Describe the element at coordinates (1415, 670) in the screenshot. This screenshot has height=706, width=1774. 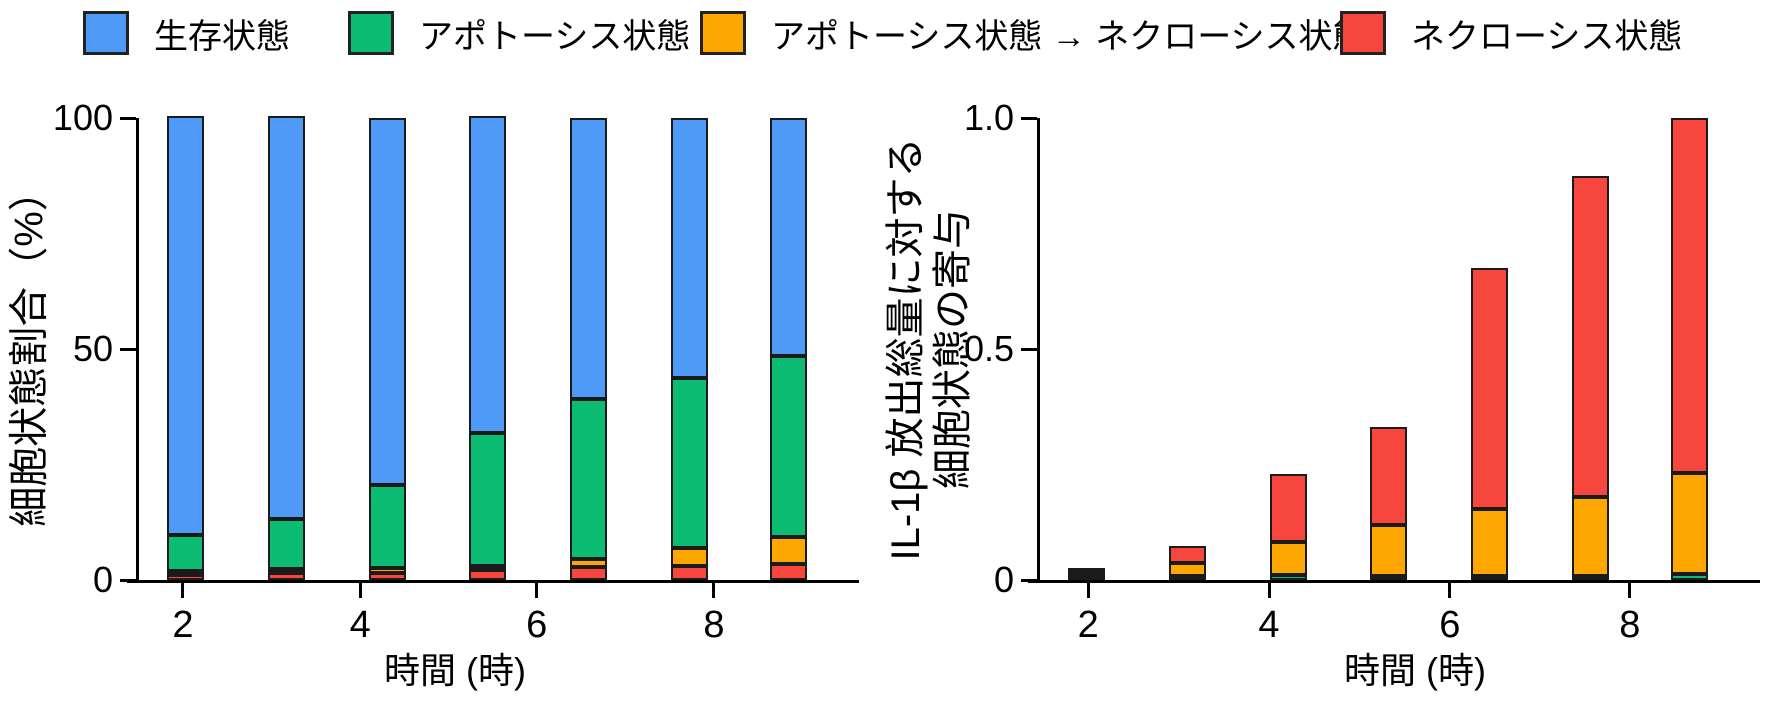
I see `right-chart-x-axis-label: 時間 (時)` at that location.